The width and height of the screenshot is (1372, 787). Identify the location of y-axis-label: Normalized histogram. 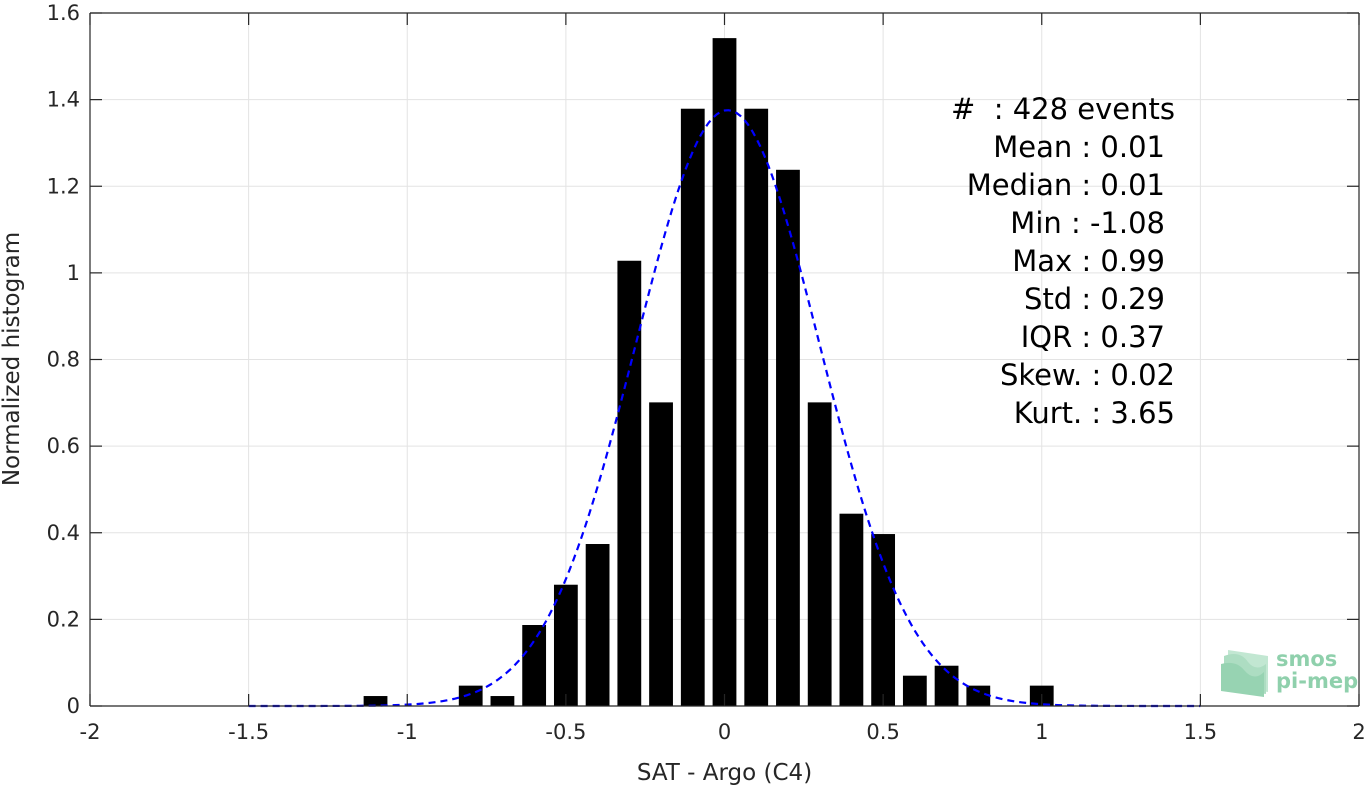
(12, 359).